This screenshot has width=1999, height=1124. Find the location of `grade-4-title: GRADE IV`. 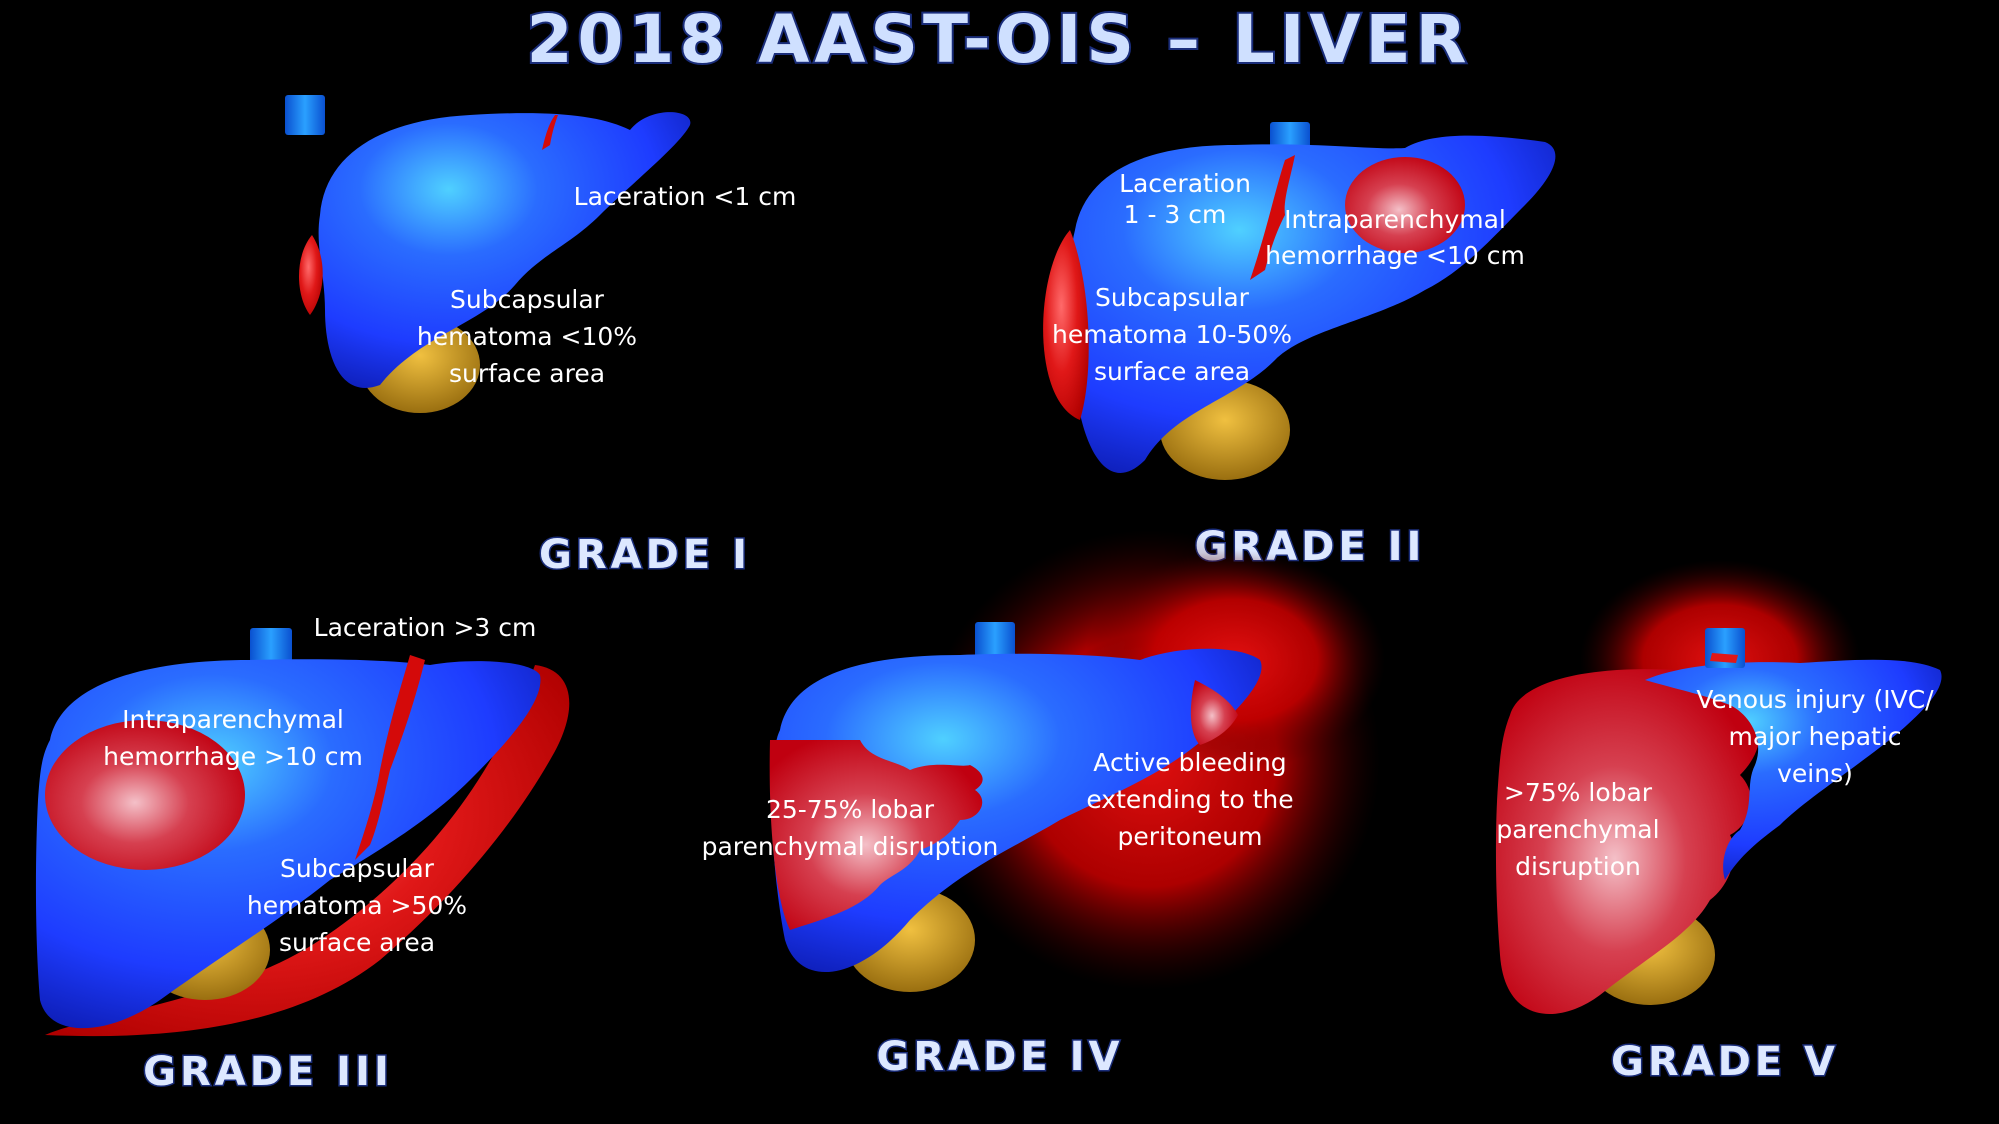

grade-4-title: GRADE IV is located at coordinates (1000, 1057).